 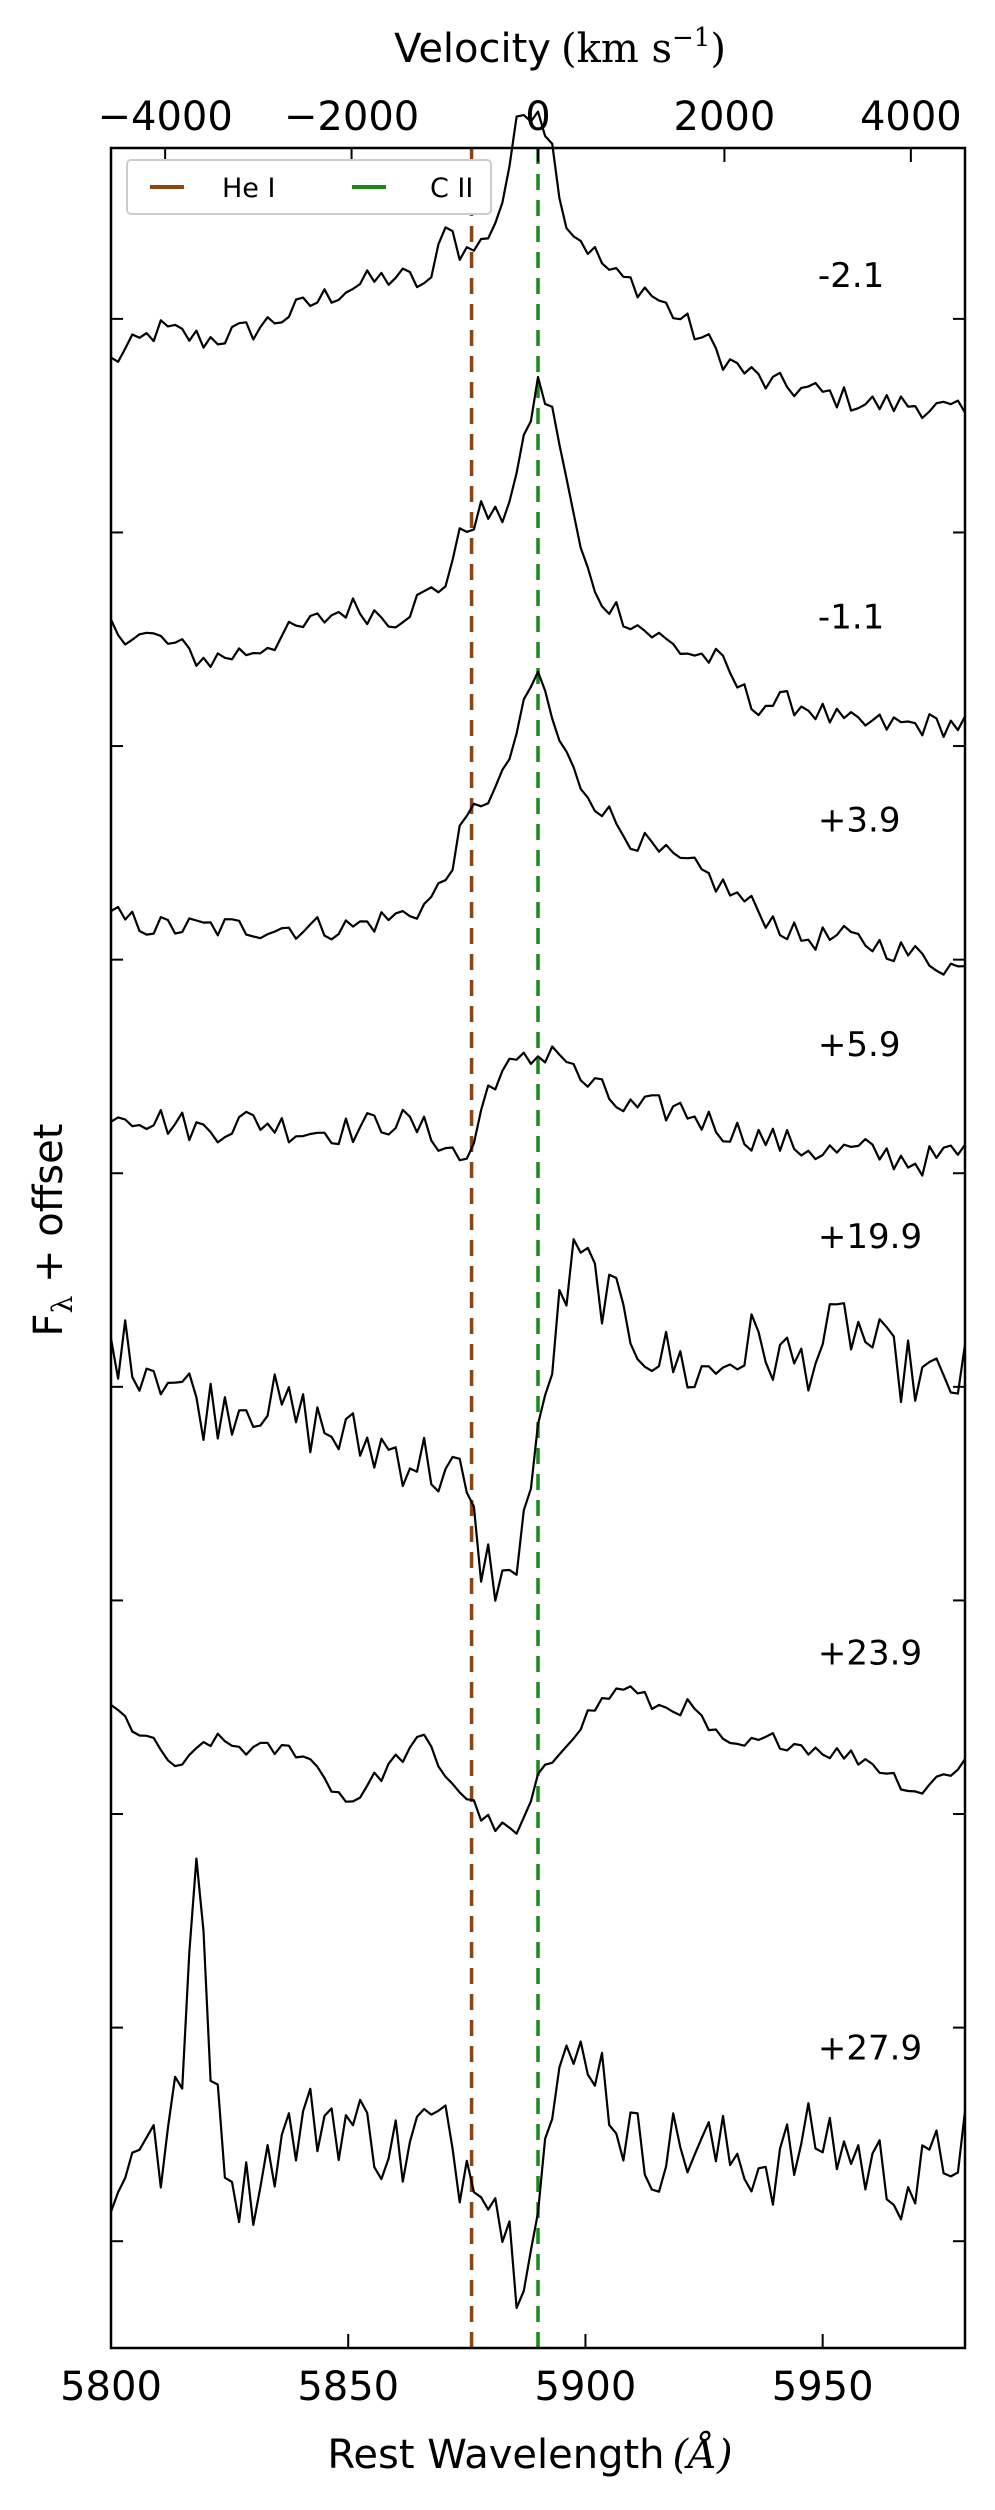 What do you see at coordinates (586, 2387) in the screenshot?
I see `x-tick-label-5900: 5900` at bounding box center [586, 2387].